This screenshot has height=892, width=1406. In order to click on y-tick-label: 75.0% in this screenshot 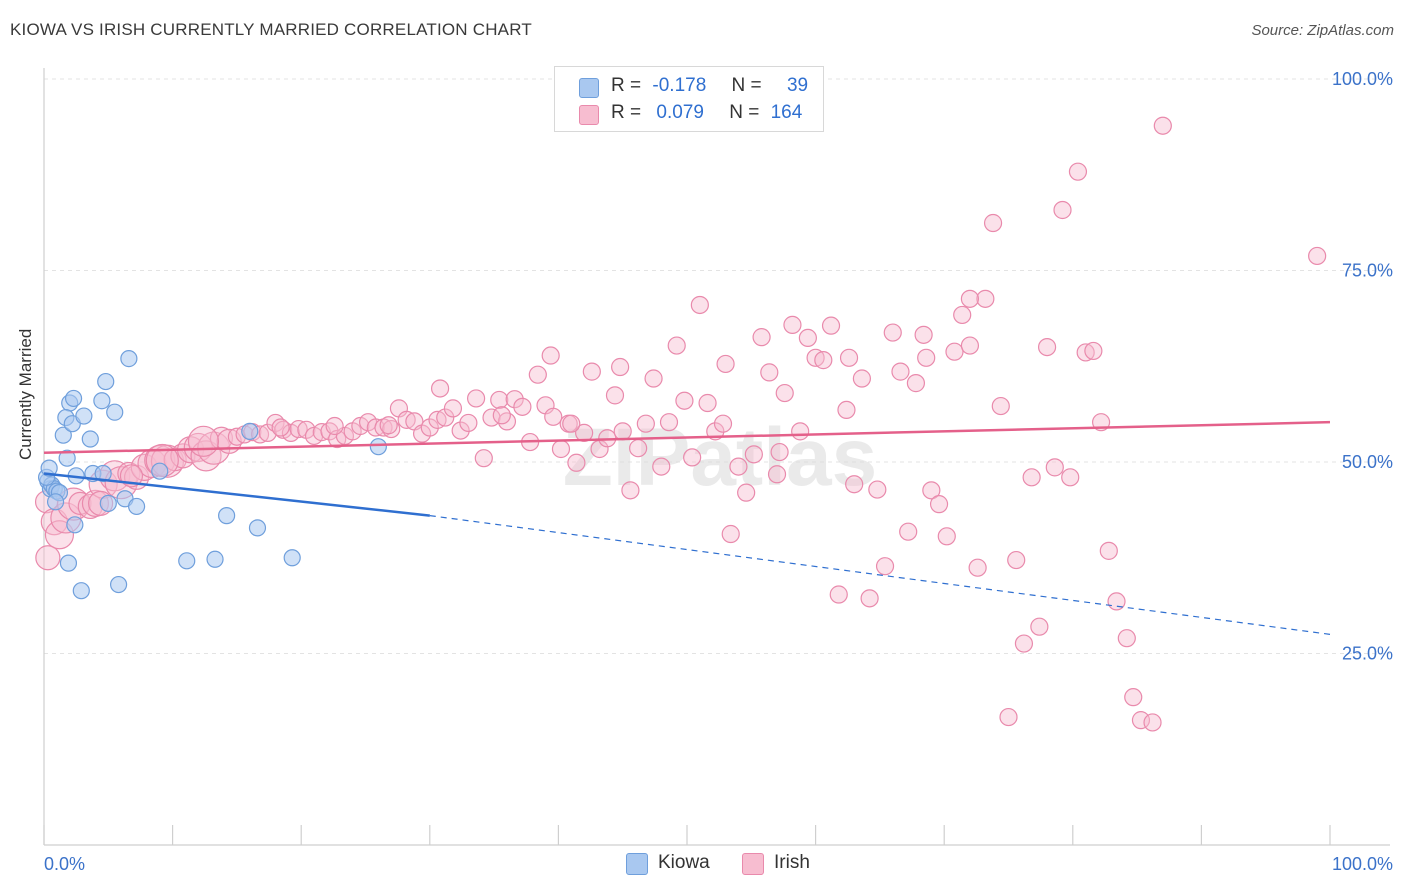, I will do `click(1367, 271)`.